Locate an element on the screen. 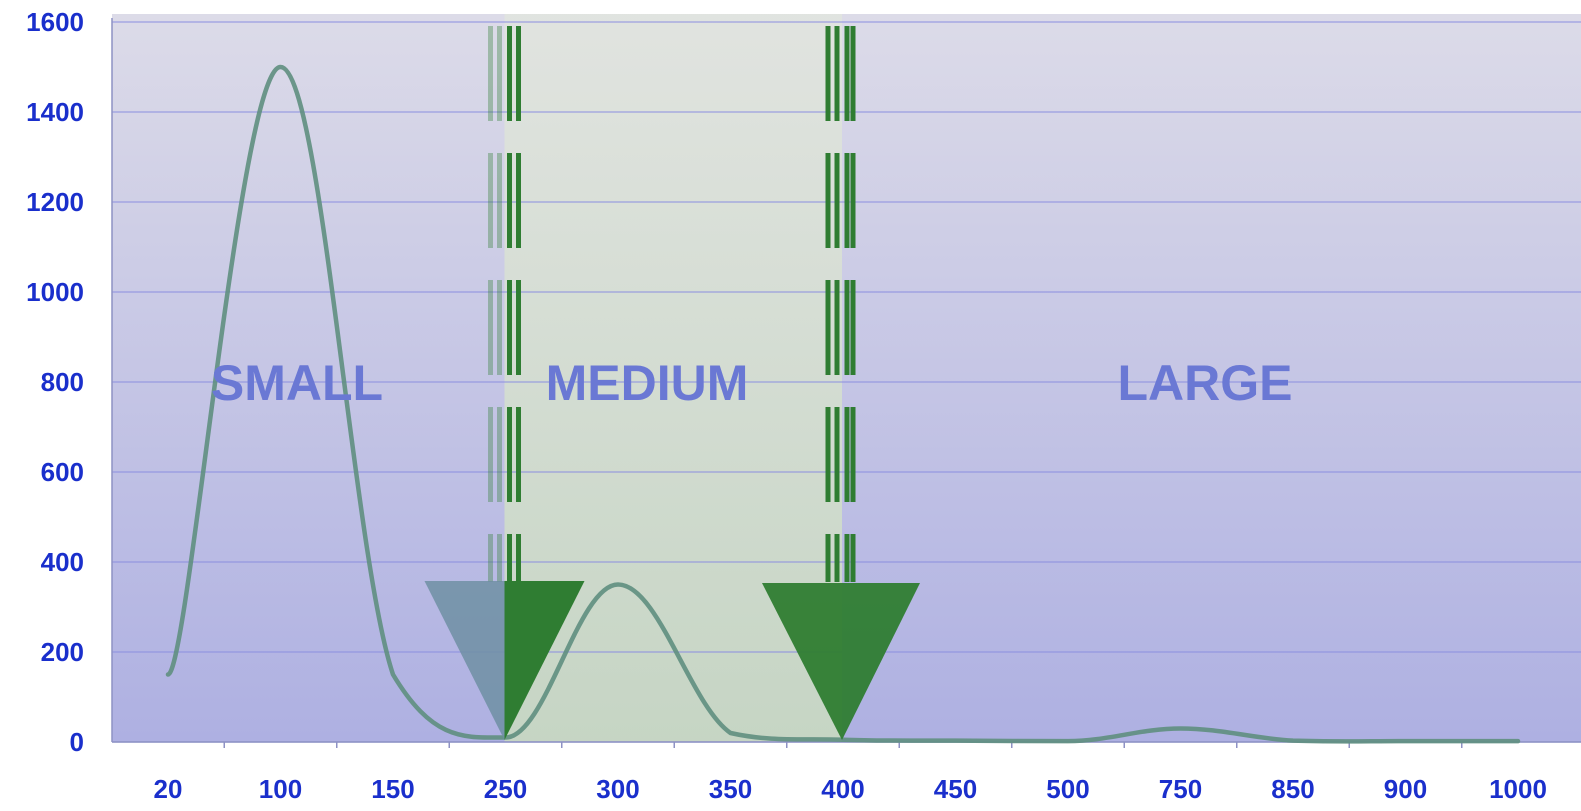 This screenshot has height=811, width=1581. x-tick-label: 150 is located at coordinates (392, 789).